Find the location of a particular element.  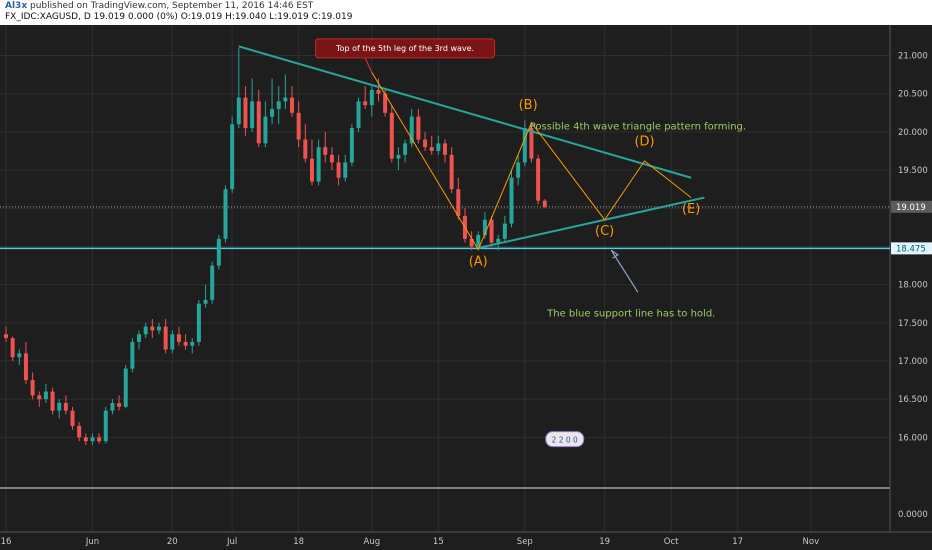

wave-label: (A) is located at coordinates (478, 262).